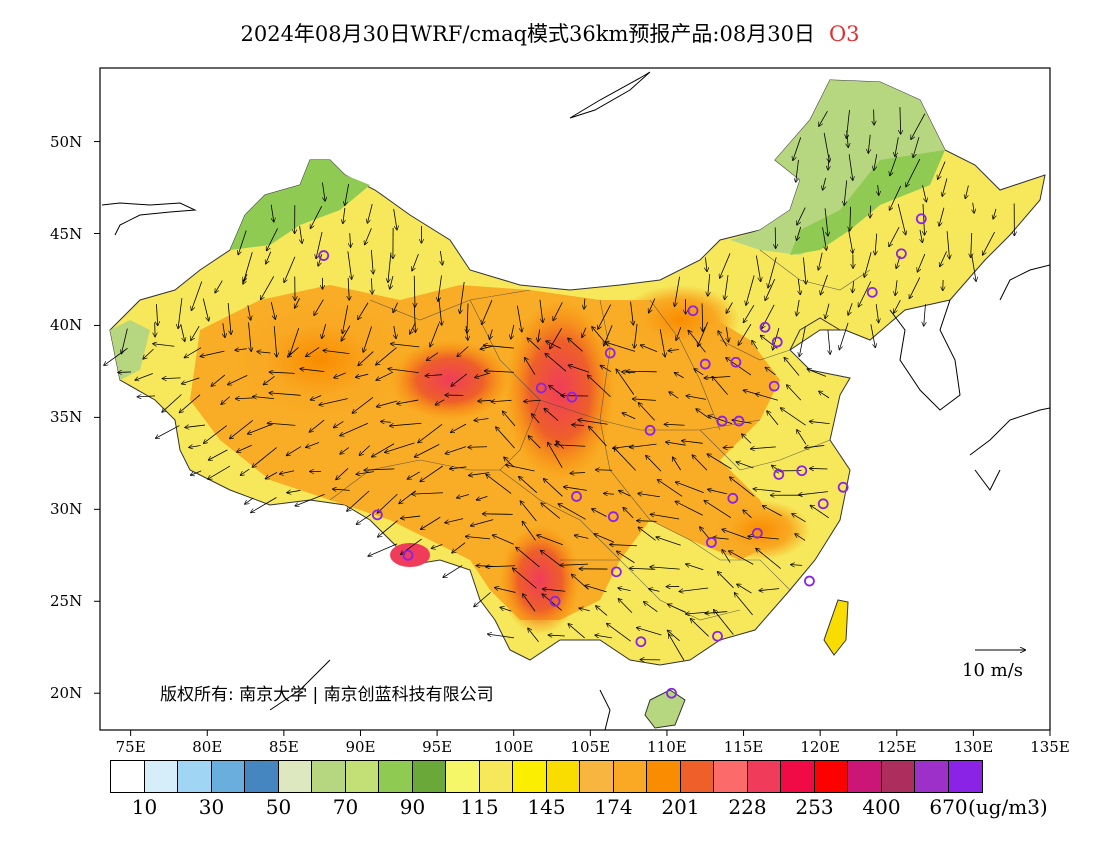  Describe the element at coordinates (680, 320) in the screenshot. I see `hotspot-shanxi` at that location.